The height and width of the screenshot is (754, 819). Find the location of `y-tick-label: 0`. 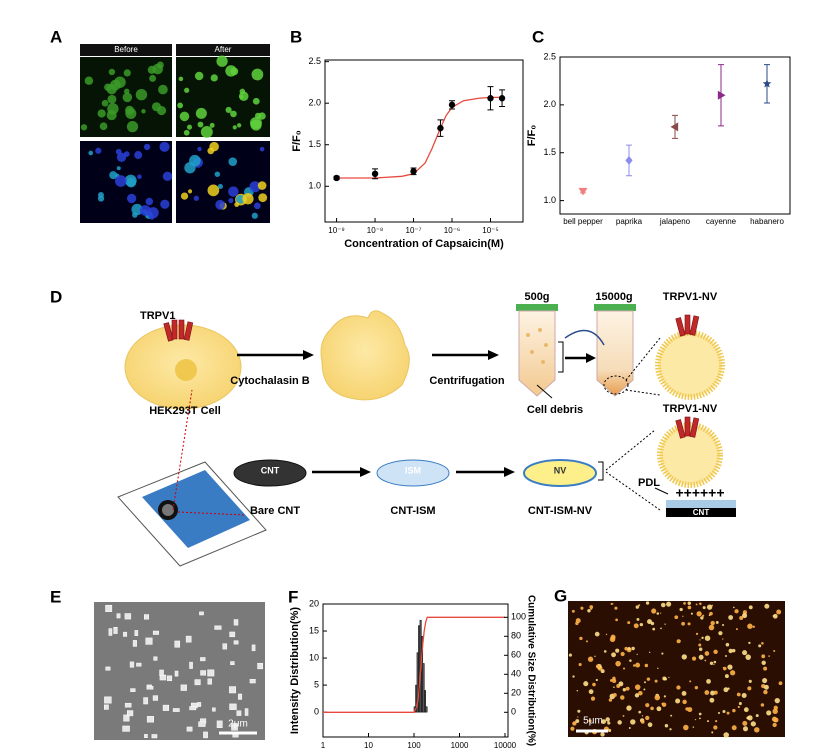

y-tick-label: 0 is located at coordinates (316, 712).